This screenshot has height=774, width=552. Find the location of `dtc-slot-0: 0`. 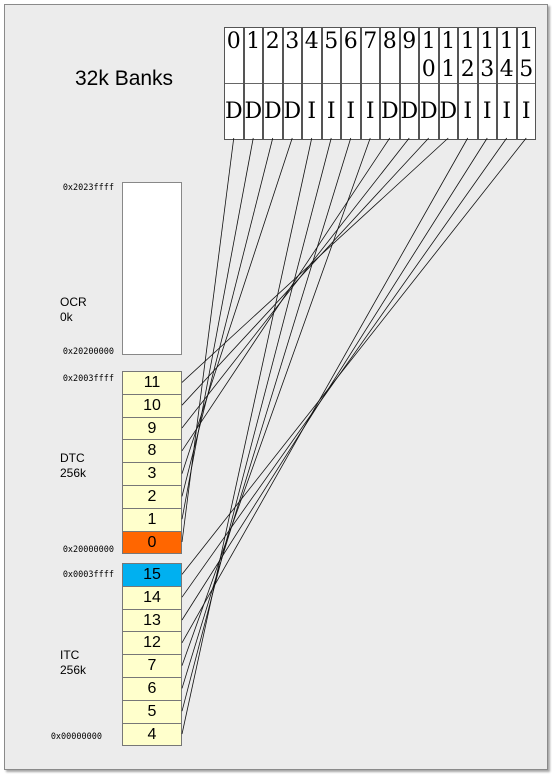

dtc-slot-0: 0 is located at coordinates (152, 542).